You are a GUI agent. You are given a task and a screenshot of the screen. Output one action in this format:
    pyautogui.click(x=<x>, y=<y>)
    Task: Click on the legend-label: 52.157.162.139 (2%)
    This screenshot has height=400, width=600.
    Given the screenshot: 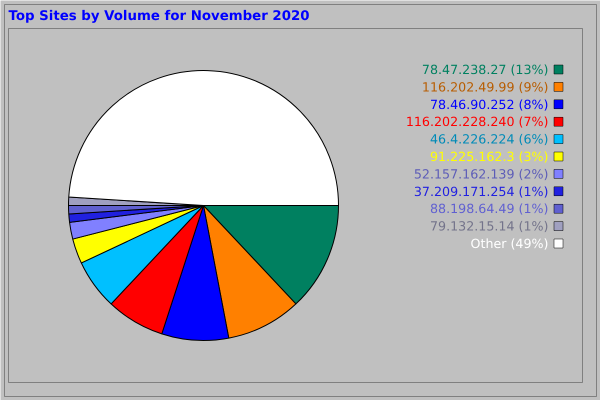 What is the action you would take?
    pyautogui.click(x=481, y=174)
    